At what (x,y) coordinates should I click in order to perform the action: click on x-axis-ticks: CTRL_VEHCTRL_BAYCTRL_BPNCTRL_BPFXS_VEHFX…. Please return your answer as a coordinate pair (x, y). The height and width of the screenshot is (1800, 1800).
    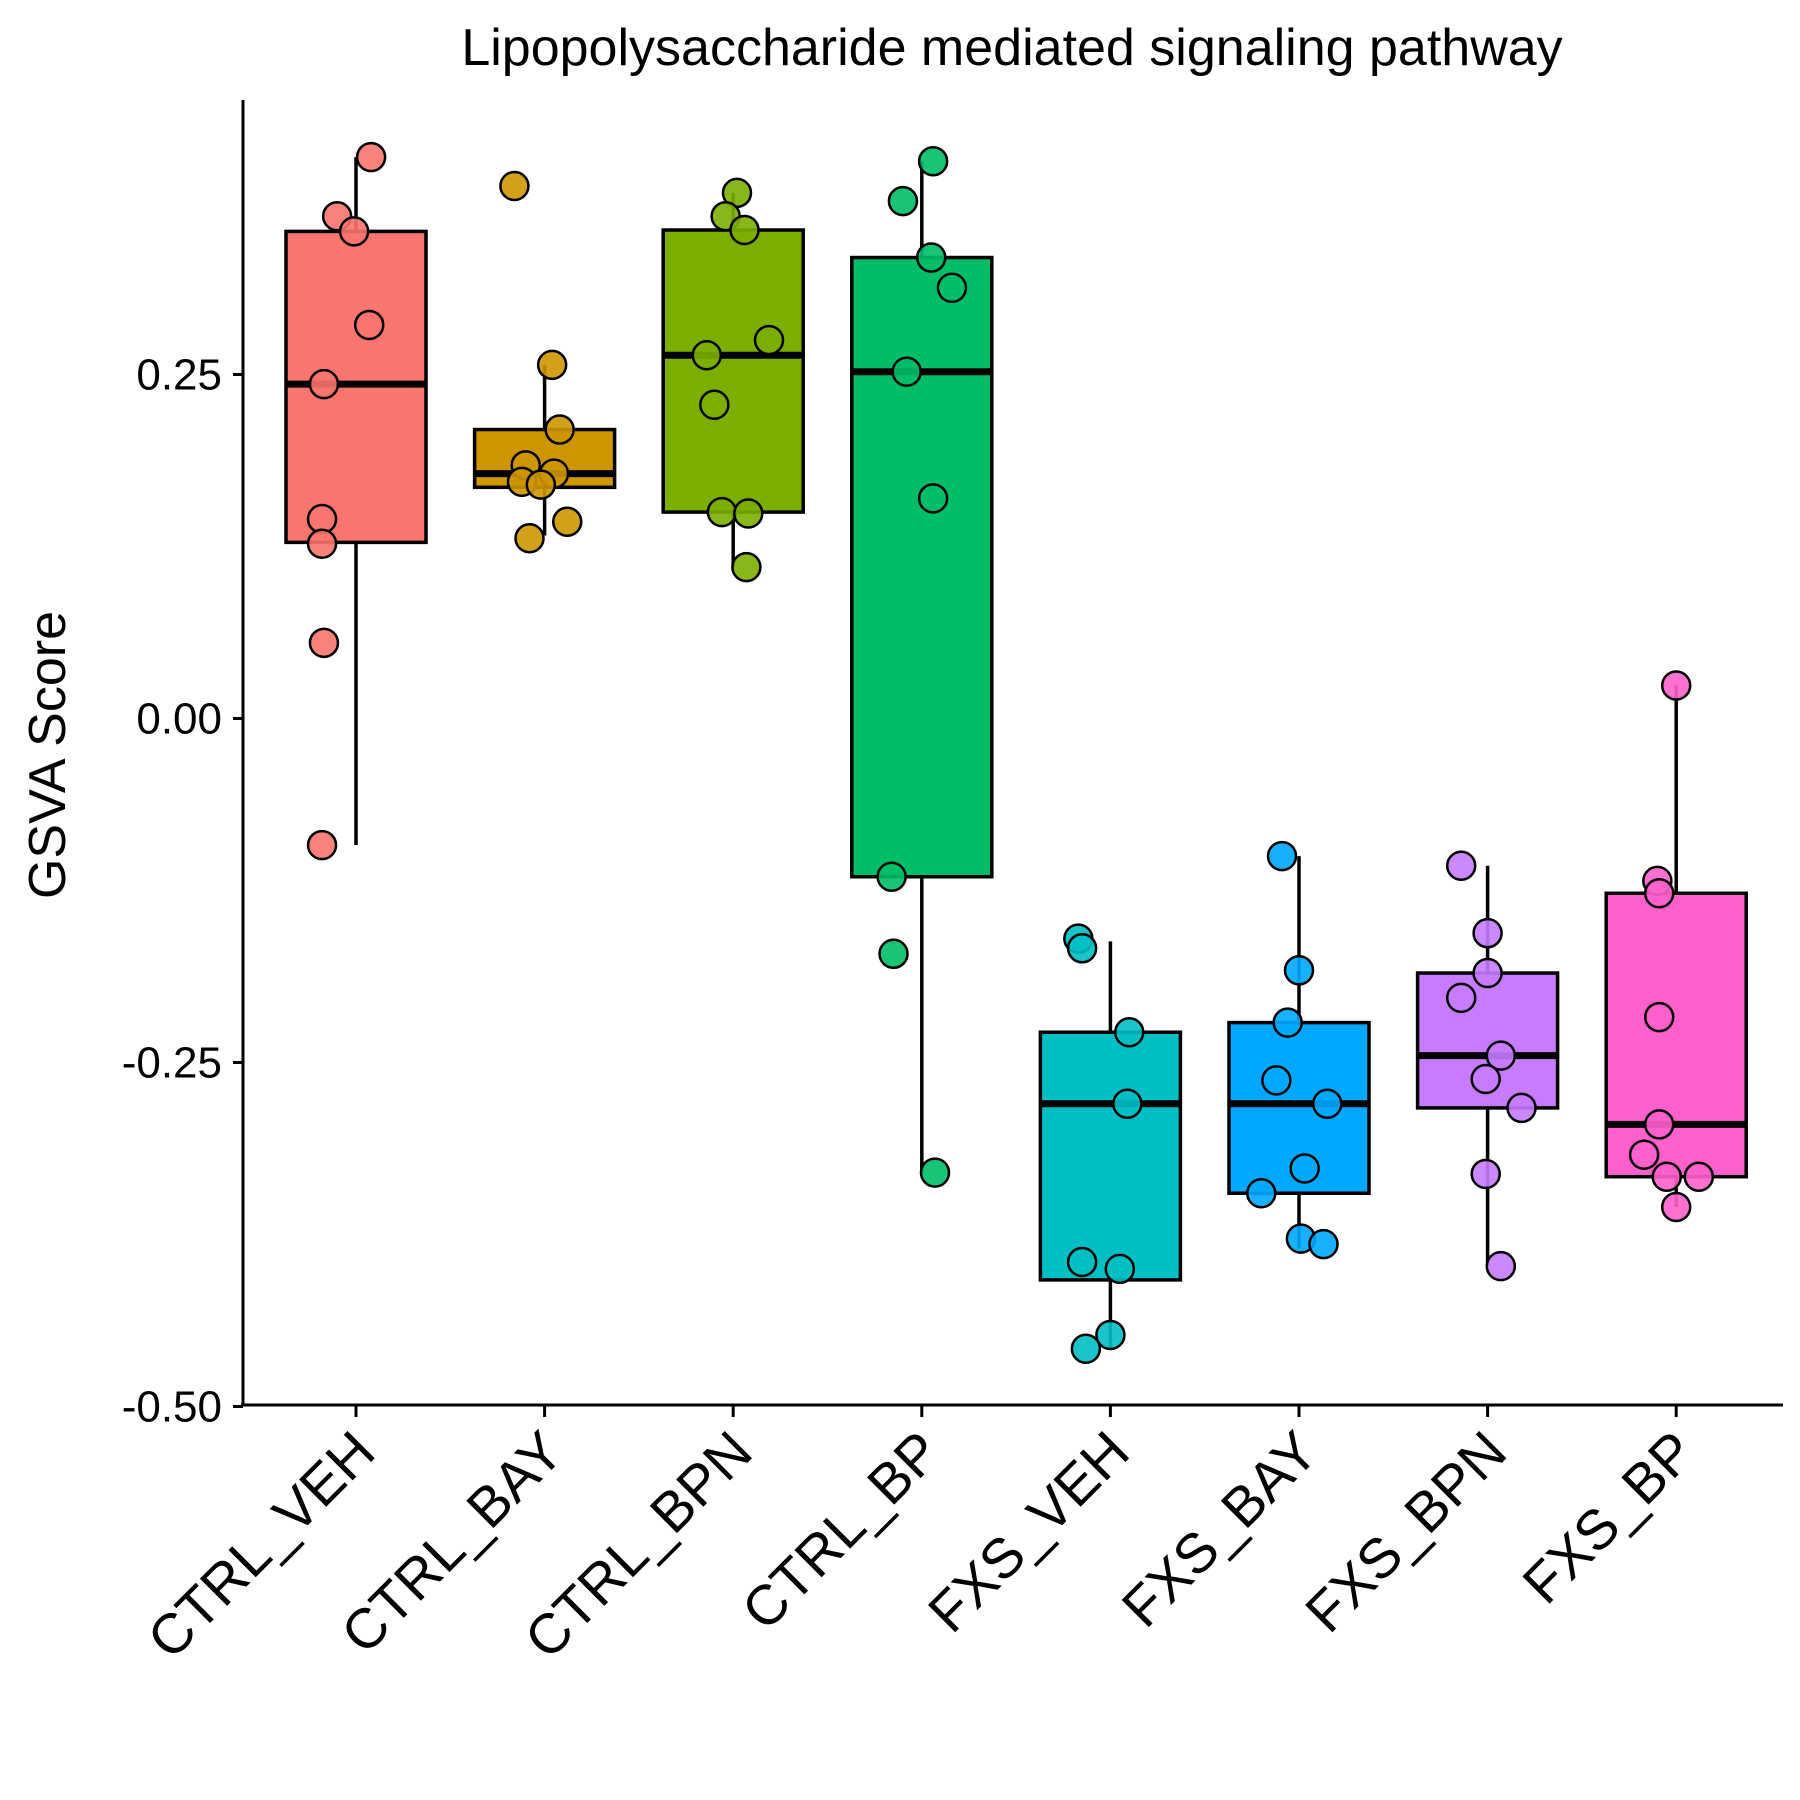
    Looking at the image, I should click on (921, 1537).